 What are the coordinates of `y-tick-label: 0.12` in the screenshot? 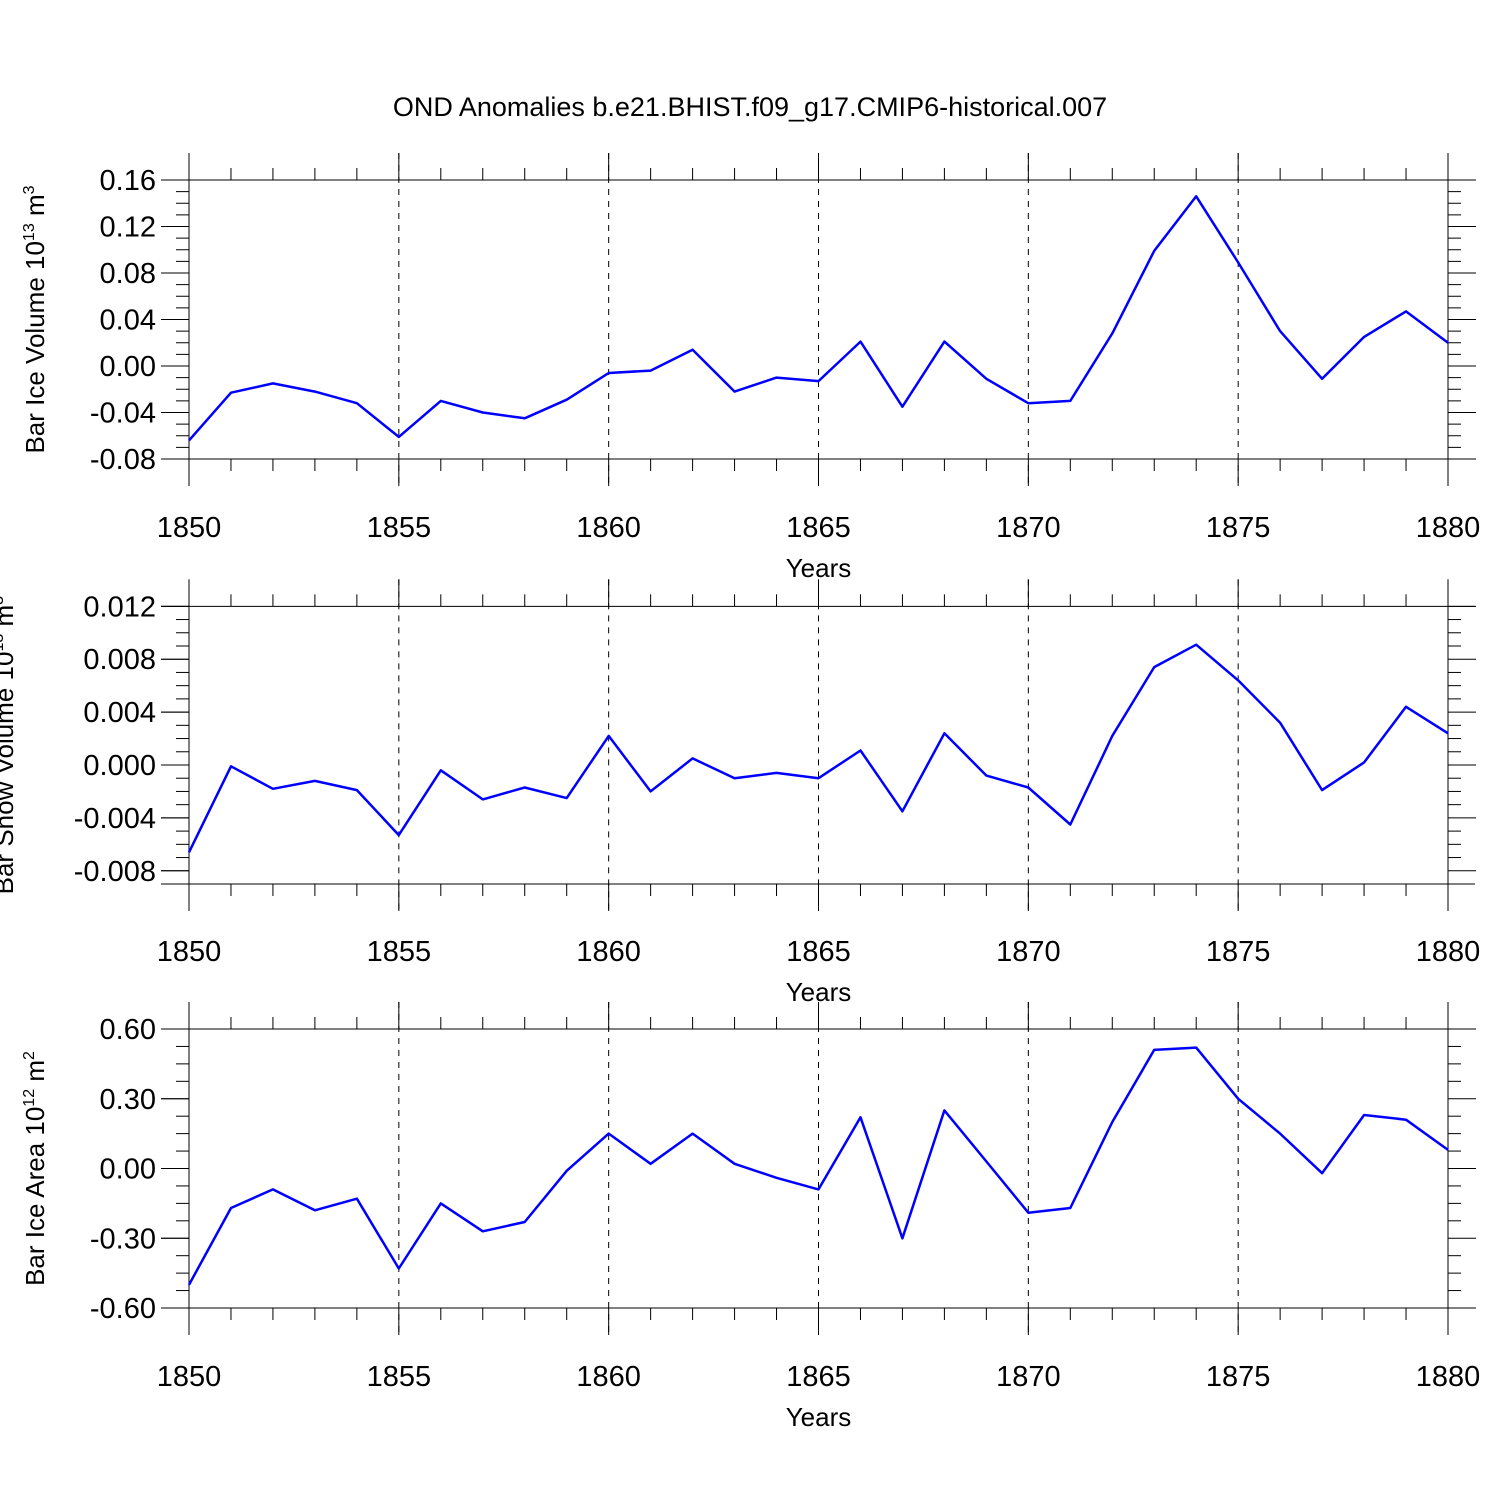 It's located at (128, 228).